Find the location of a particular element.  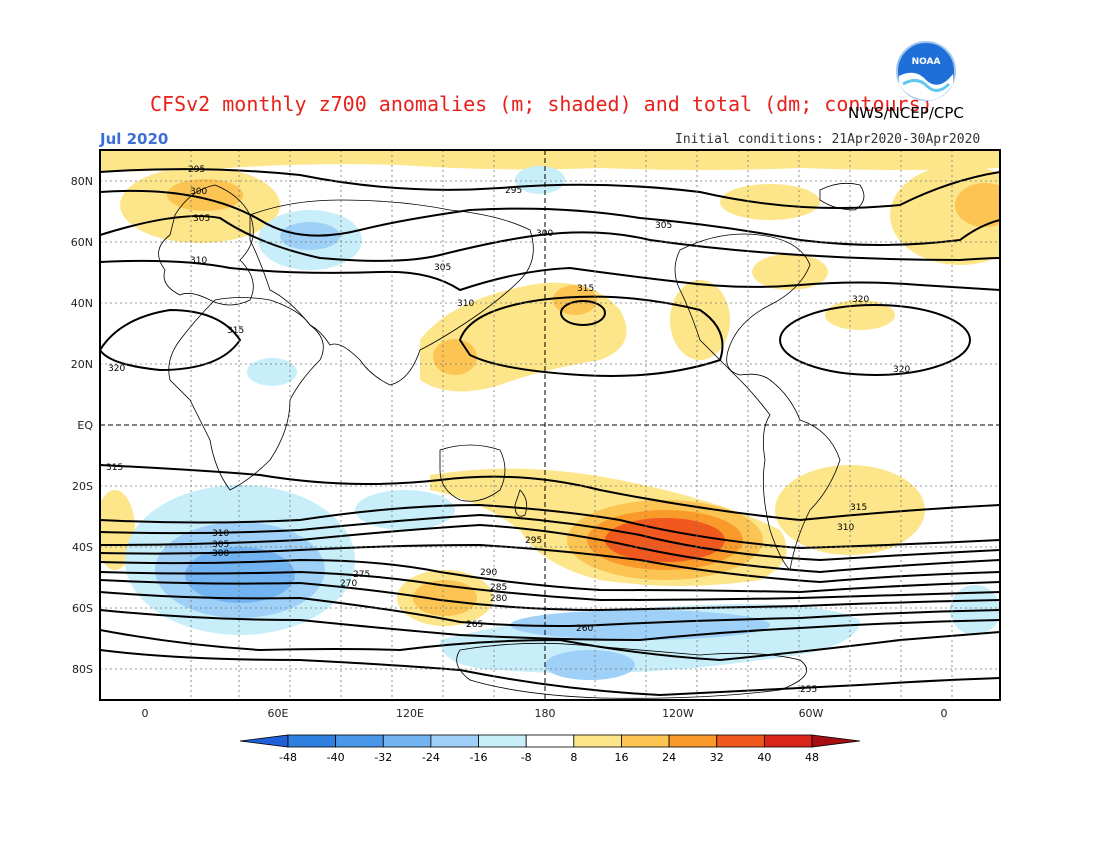

latitude-labels: 80N 60N 40N 20N EQ 20S 40S 60S 80S is located at coordinates (82, 425).